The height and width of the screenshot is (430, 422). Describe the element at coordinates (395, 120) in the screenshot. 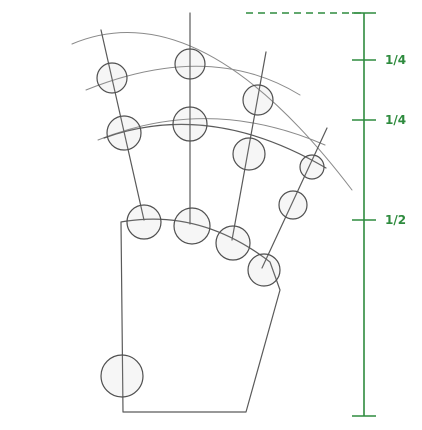

I see `guide-label-quarter-2: 1/4` at that location.